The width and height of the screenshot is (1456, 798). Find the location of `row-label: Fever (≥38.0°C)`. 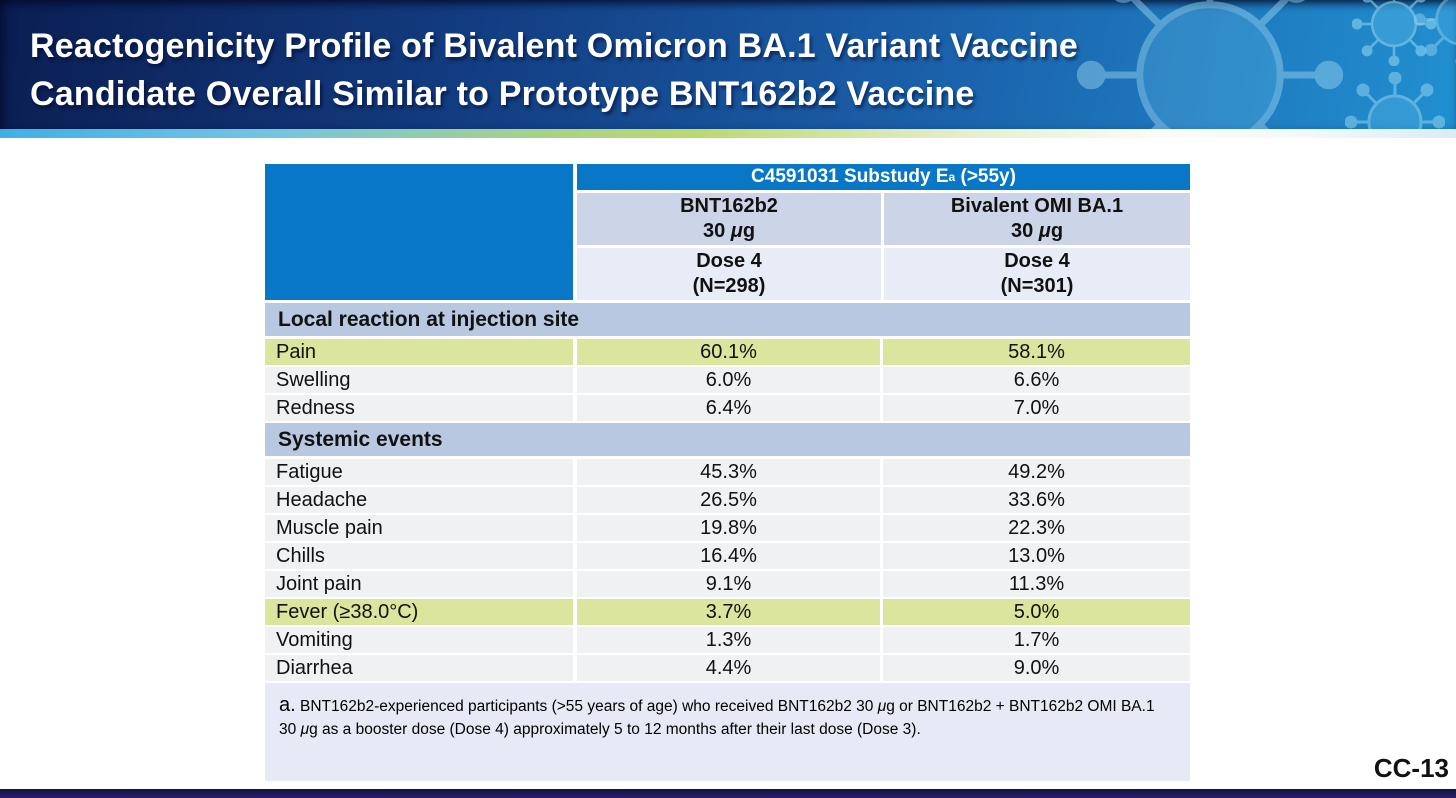

row-label: Fever (≥38.0°C) is located at coordinates (419, 612).